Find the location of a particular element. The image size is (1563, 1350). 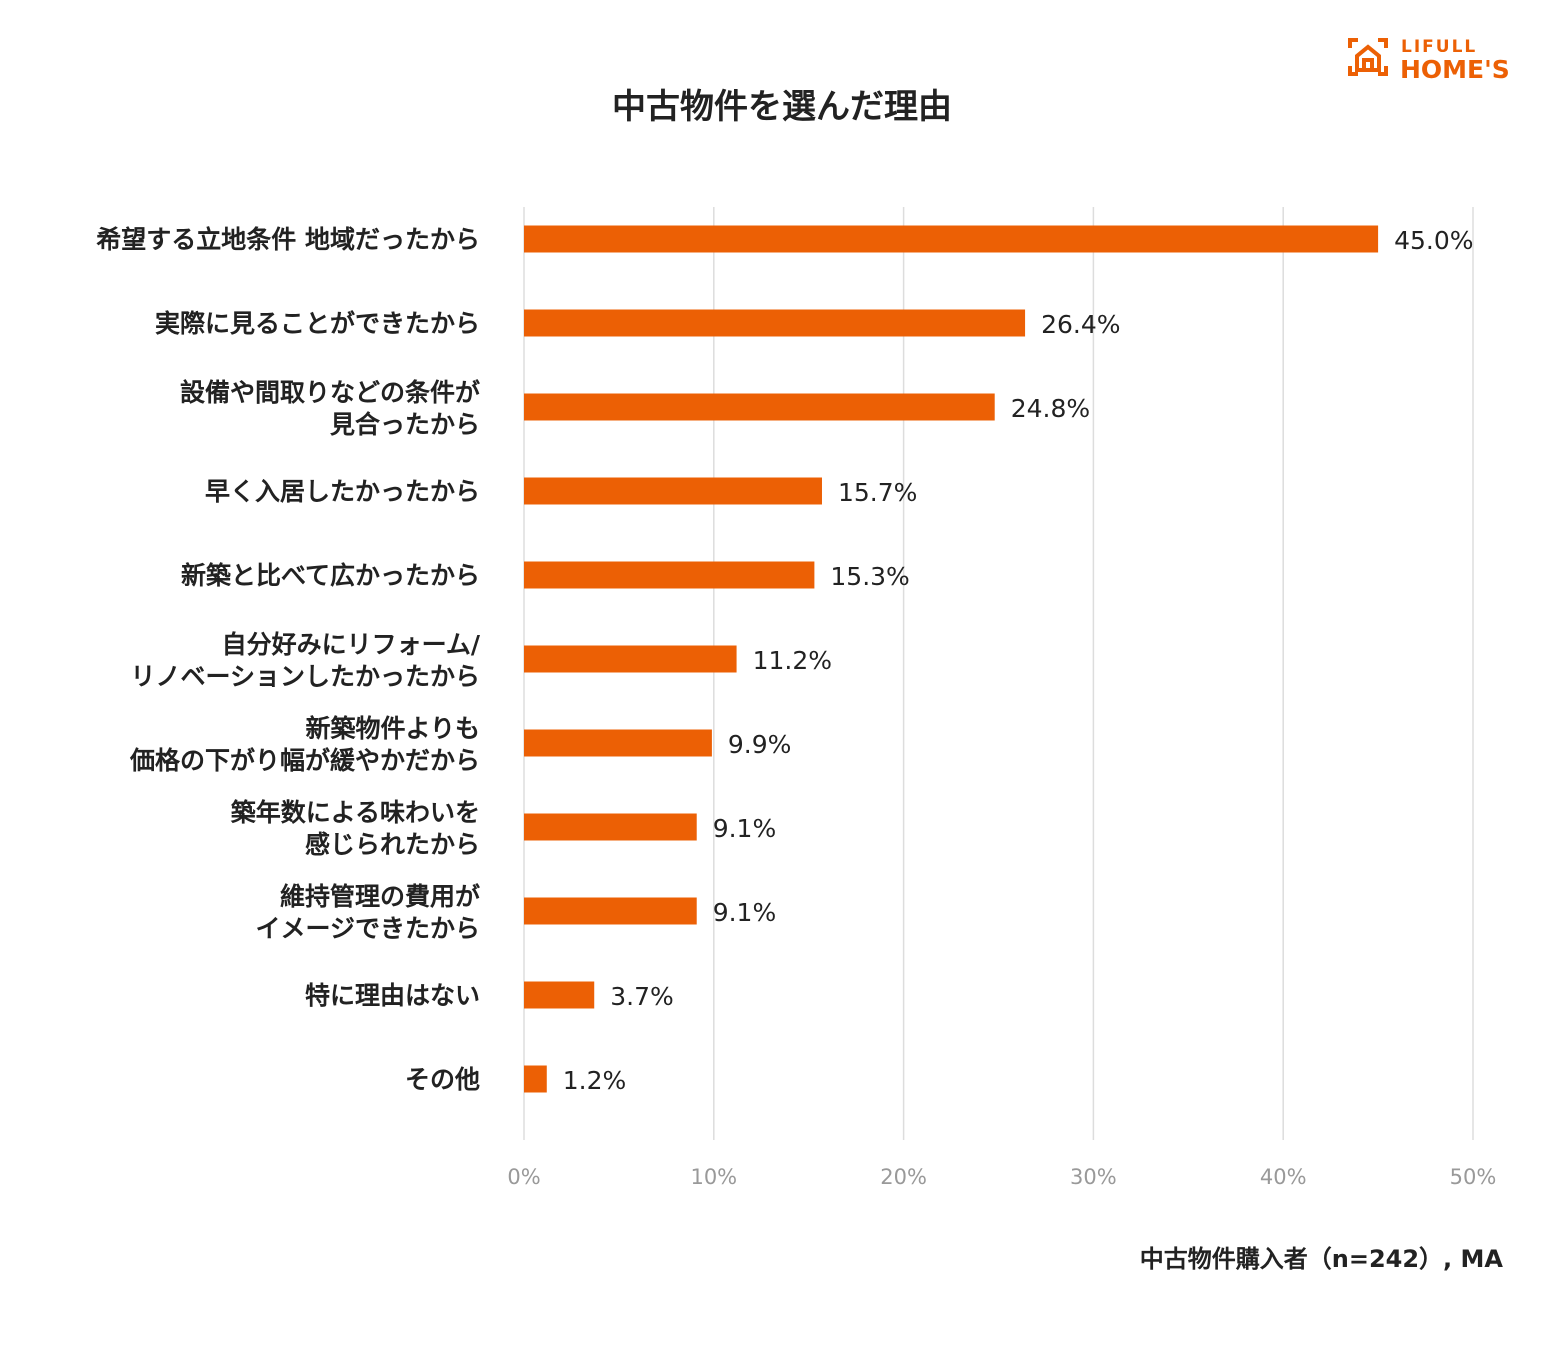

category-label: 早く入居したかったから is located at coordinates (342, 491).